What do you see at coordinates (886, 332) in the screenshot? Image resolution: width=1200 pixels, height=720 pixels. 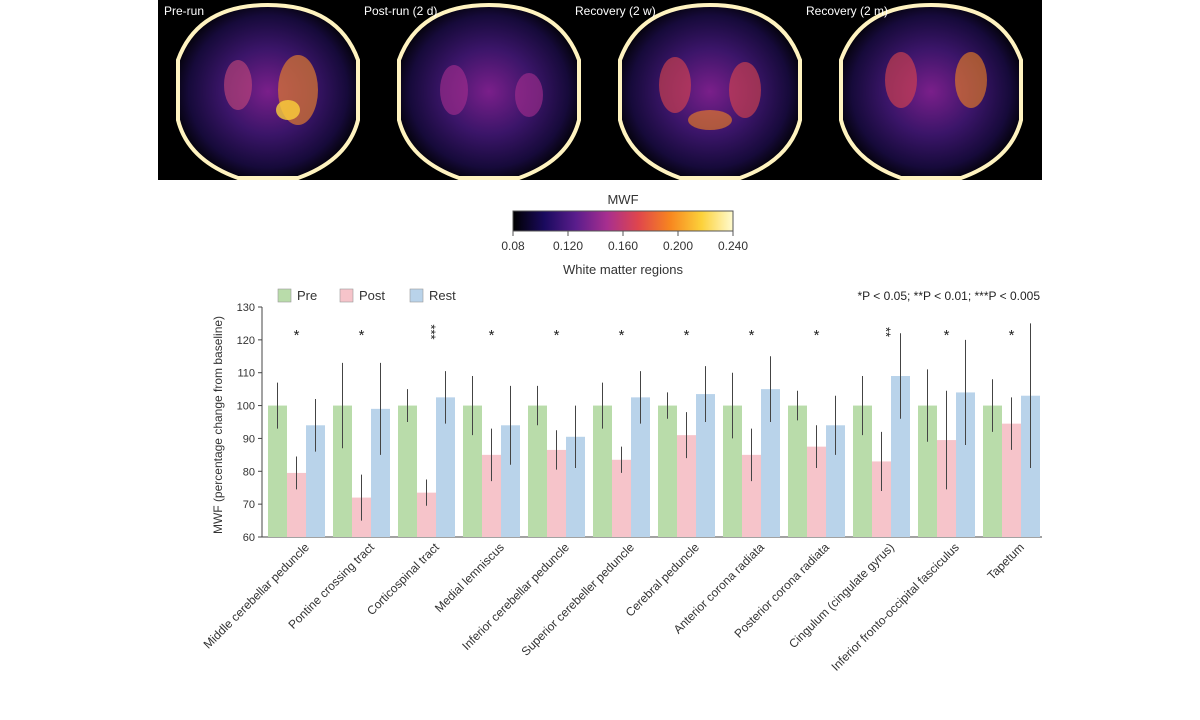 I see `significance-marker: **` at bounding box center [886, 332].